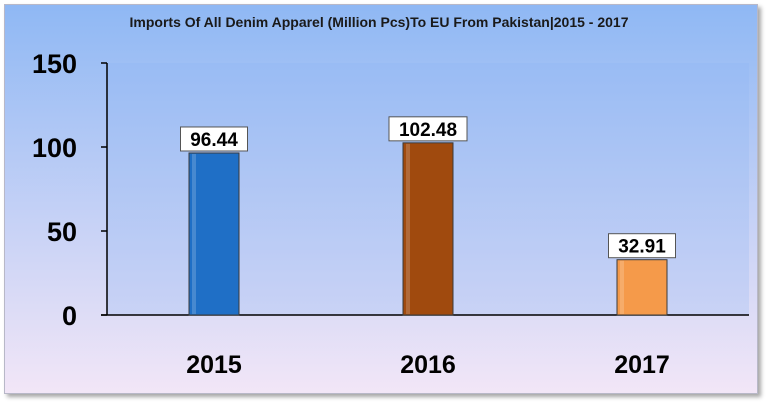 The image size is (768, 403). I want to click on y-tick-label: 0, so click(69, 316).